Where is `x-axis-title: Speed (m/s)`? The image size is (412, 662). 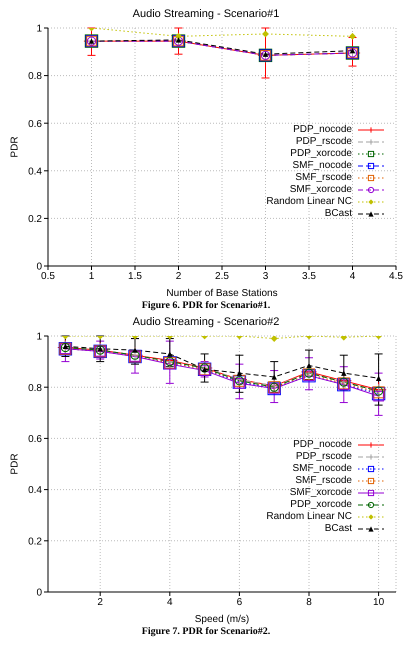
x-axis-title: Speed (m/s) is located at coordinates (222, 619).